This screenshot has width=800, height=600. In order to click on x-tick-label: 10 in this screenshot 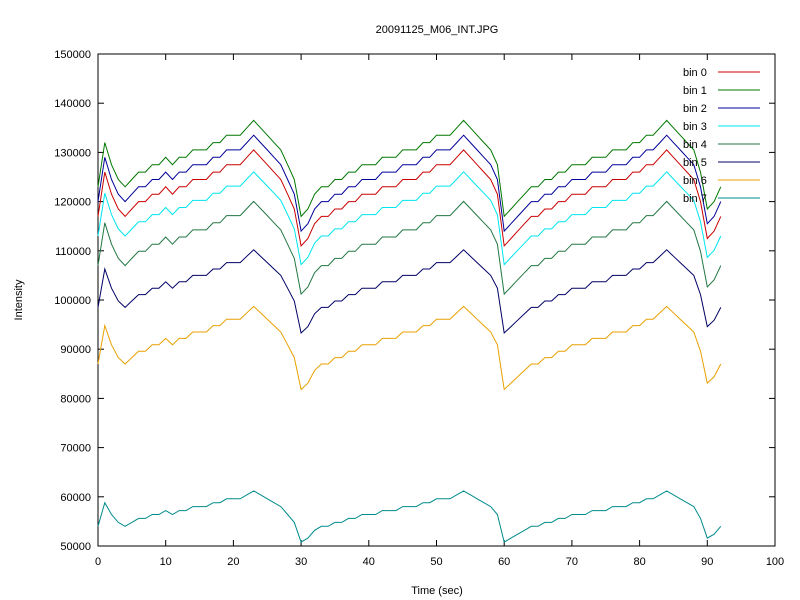, I will do `click(166, 562)`.